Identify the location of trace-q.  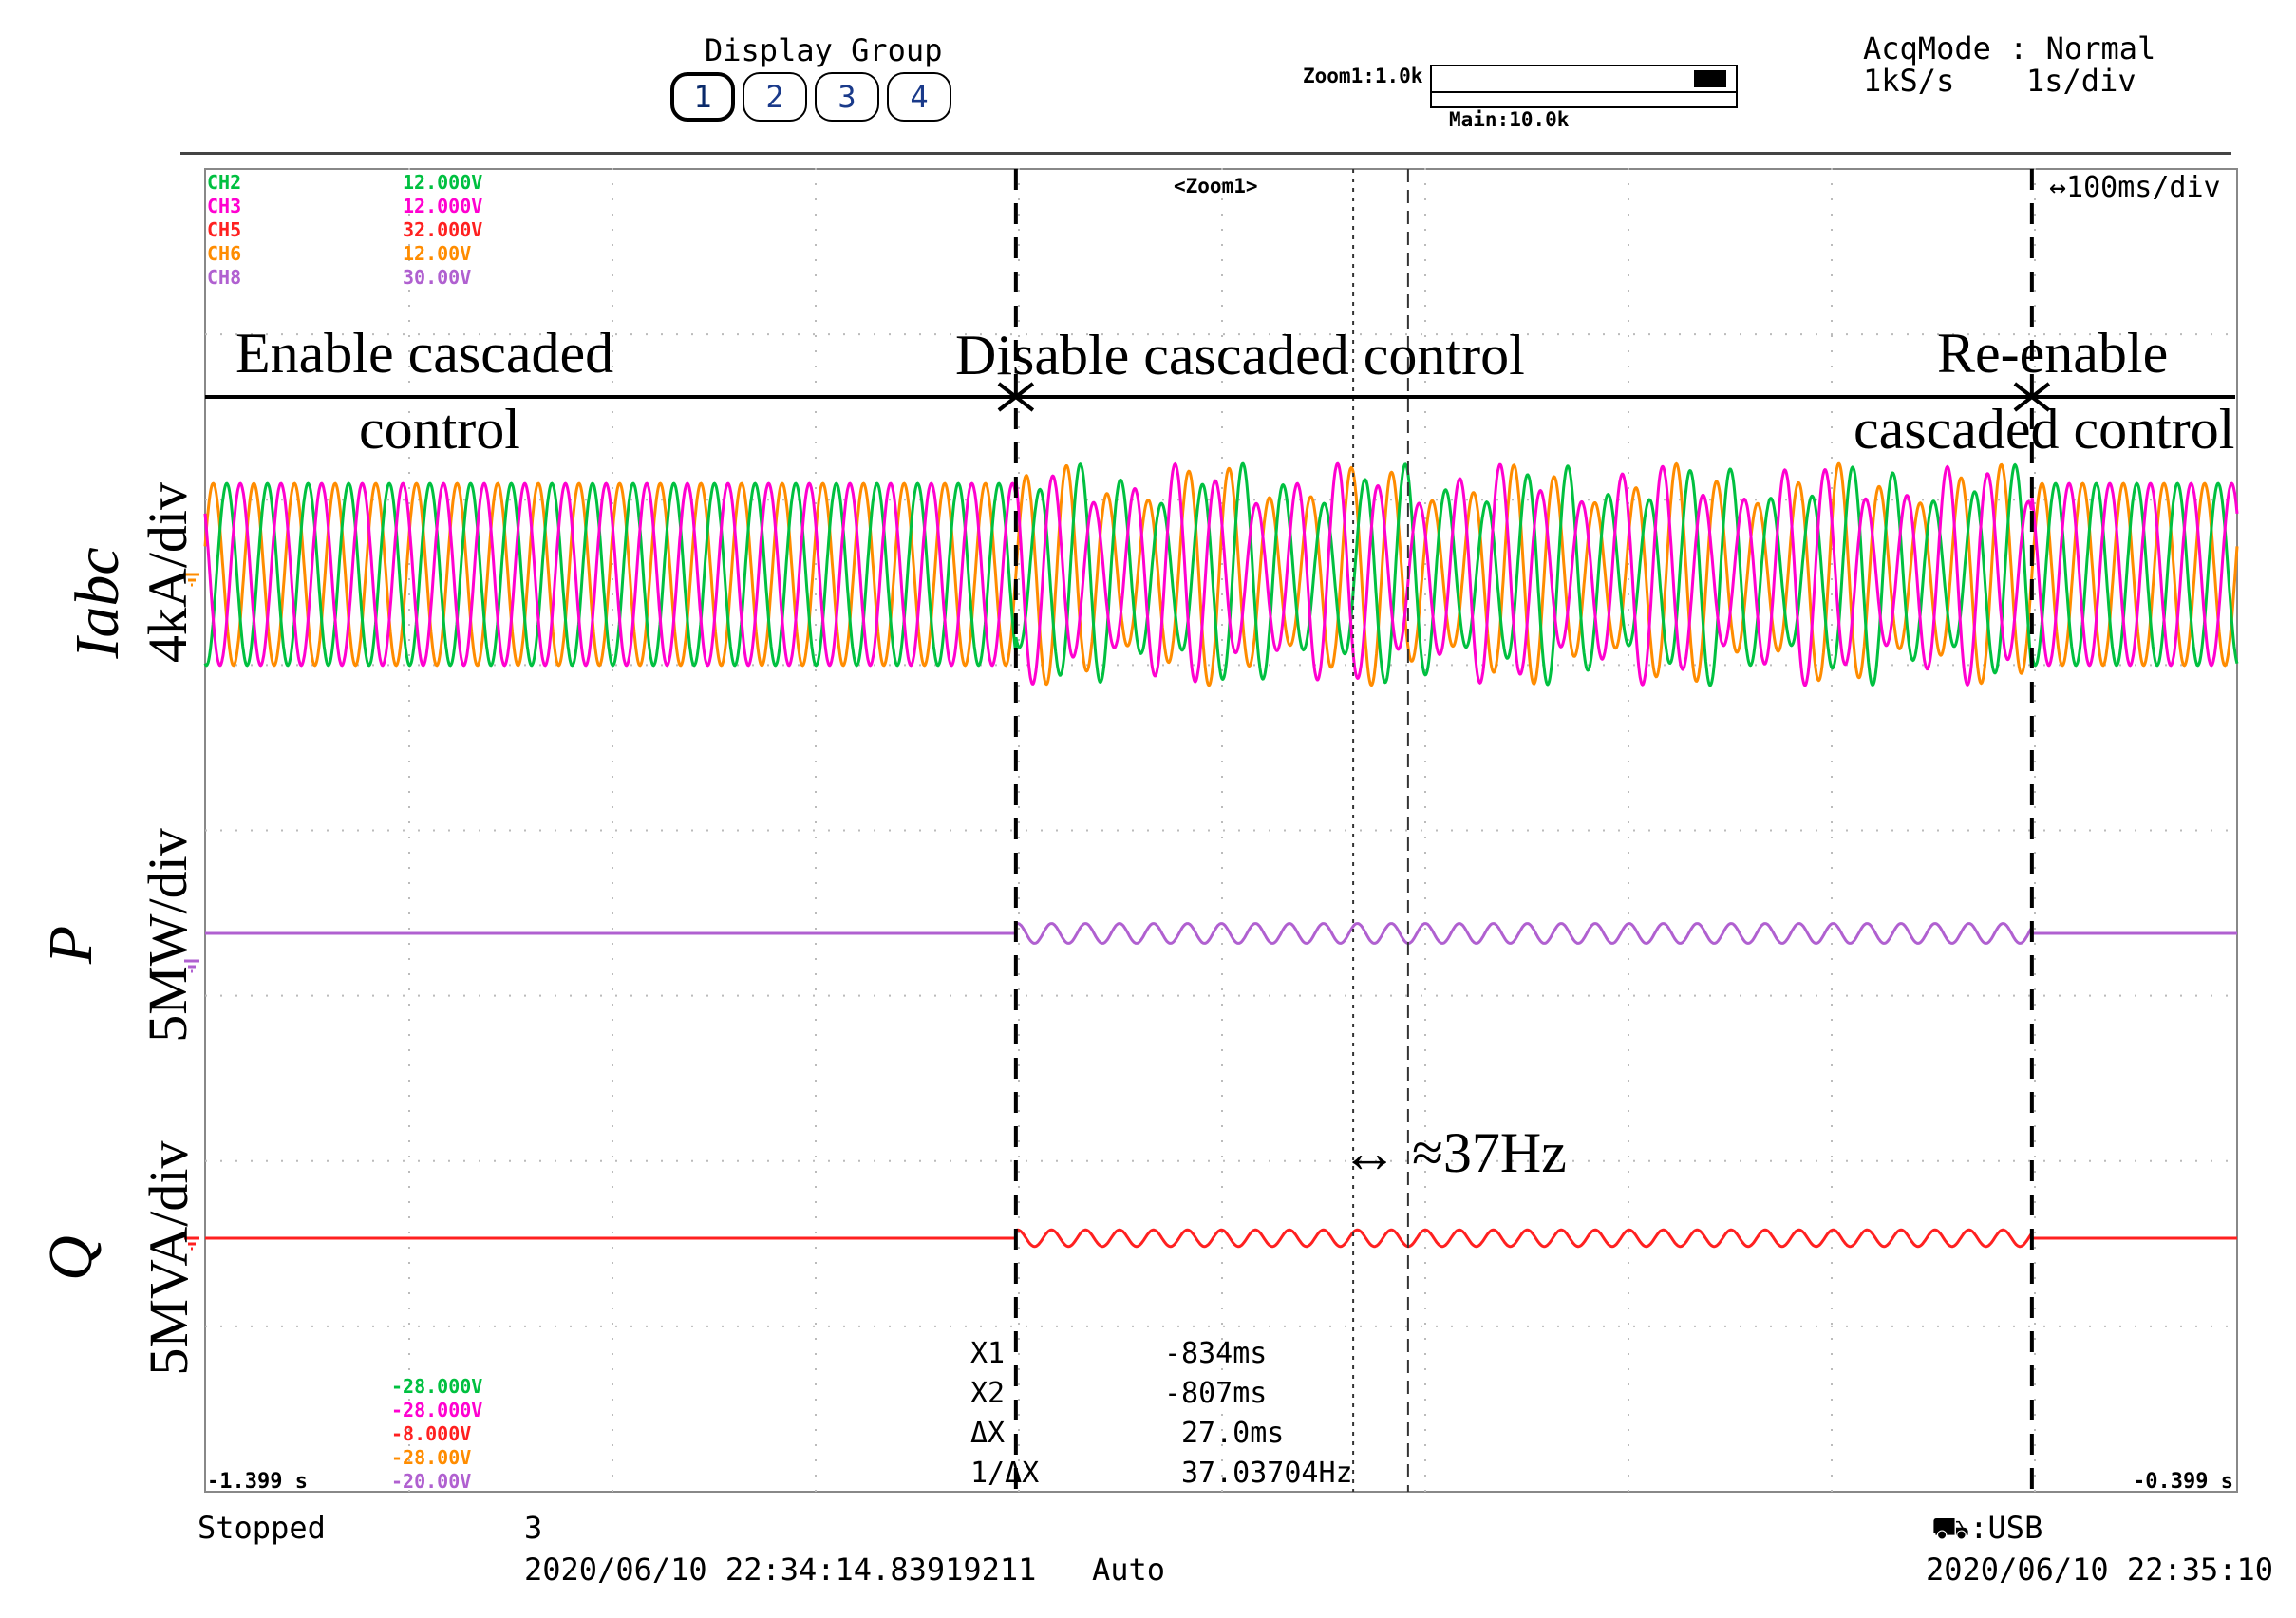
(1221, 1238).